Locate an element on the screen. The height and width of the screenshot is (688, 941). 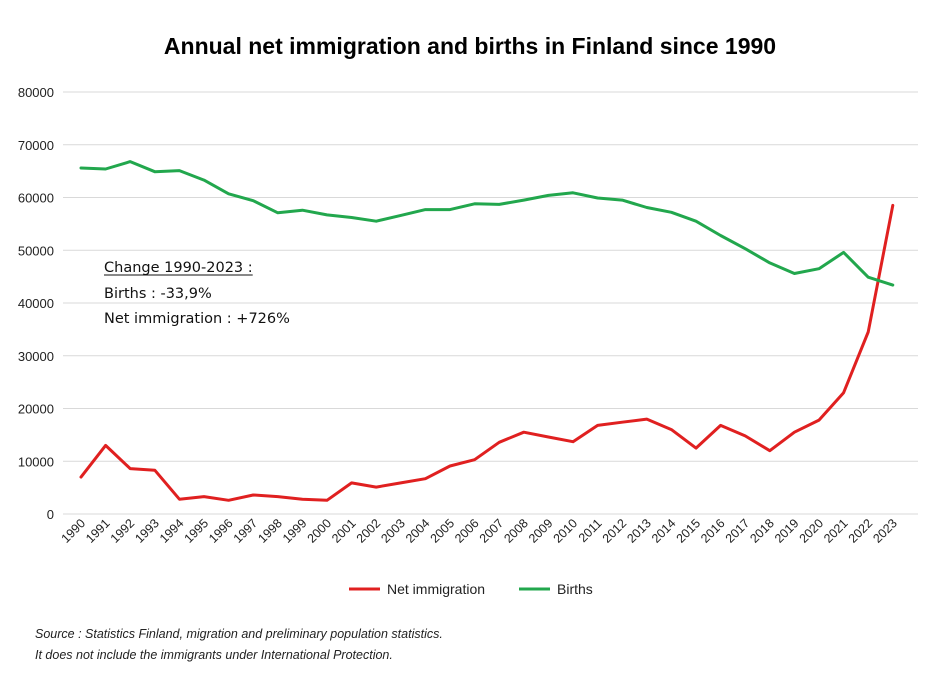
y-tick-label: 20000 is located at coordinates (36, 409).